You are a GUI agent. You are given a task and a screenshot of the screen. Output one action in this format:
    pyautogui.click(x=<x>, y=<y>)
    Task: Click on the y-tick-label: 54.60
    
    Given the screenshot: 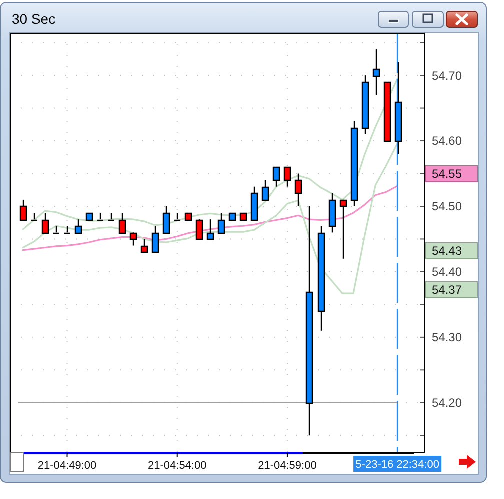 What is the action you would take?
    pyautogui.click(x=447, y=141)
    